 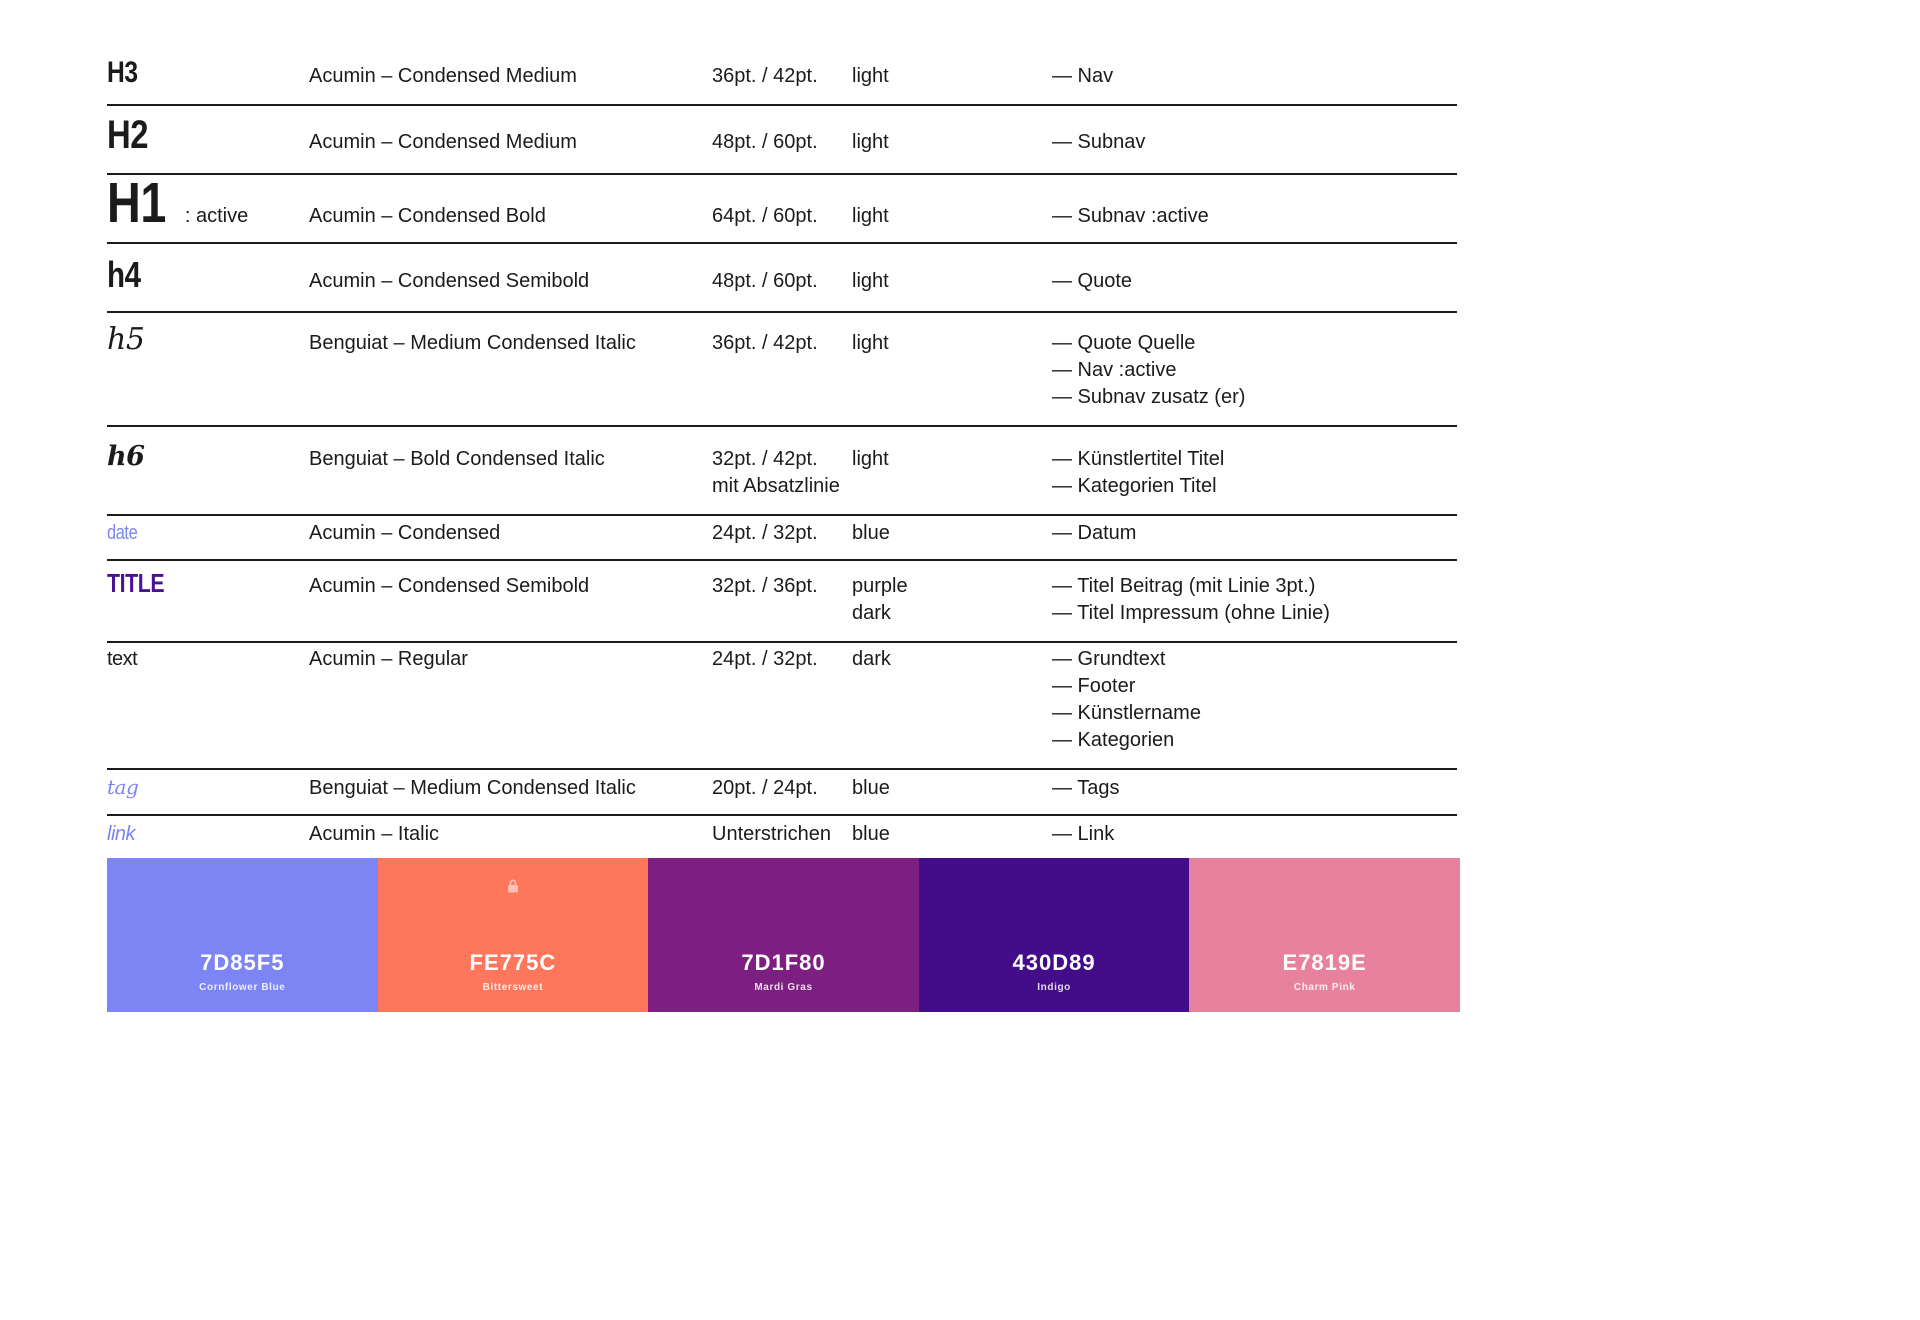 I want to click on color-swatch-mardi-gras: 7D1F80 Mardi Gras, so click(x=783, y=935).